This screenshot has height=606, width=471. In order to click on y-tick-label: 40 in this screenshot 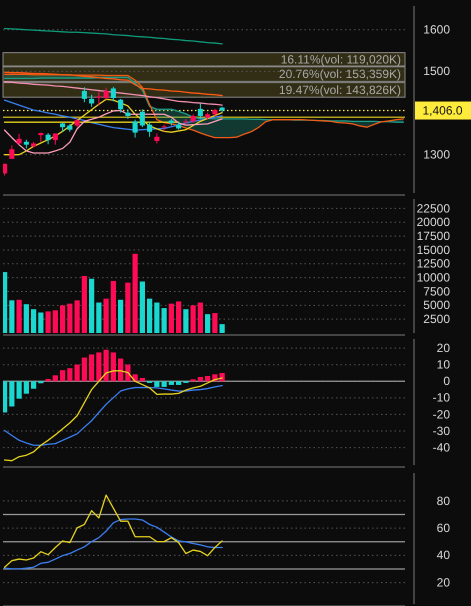, I will do `click(443, 555)`.